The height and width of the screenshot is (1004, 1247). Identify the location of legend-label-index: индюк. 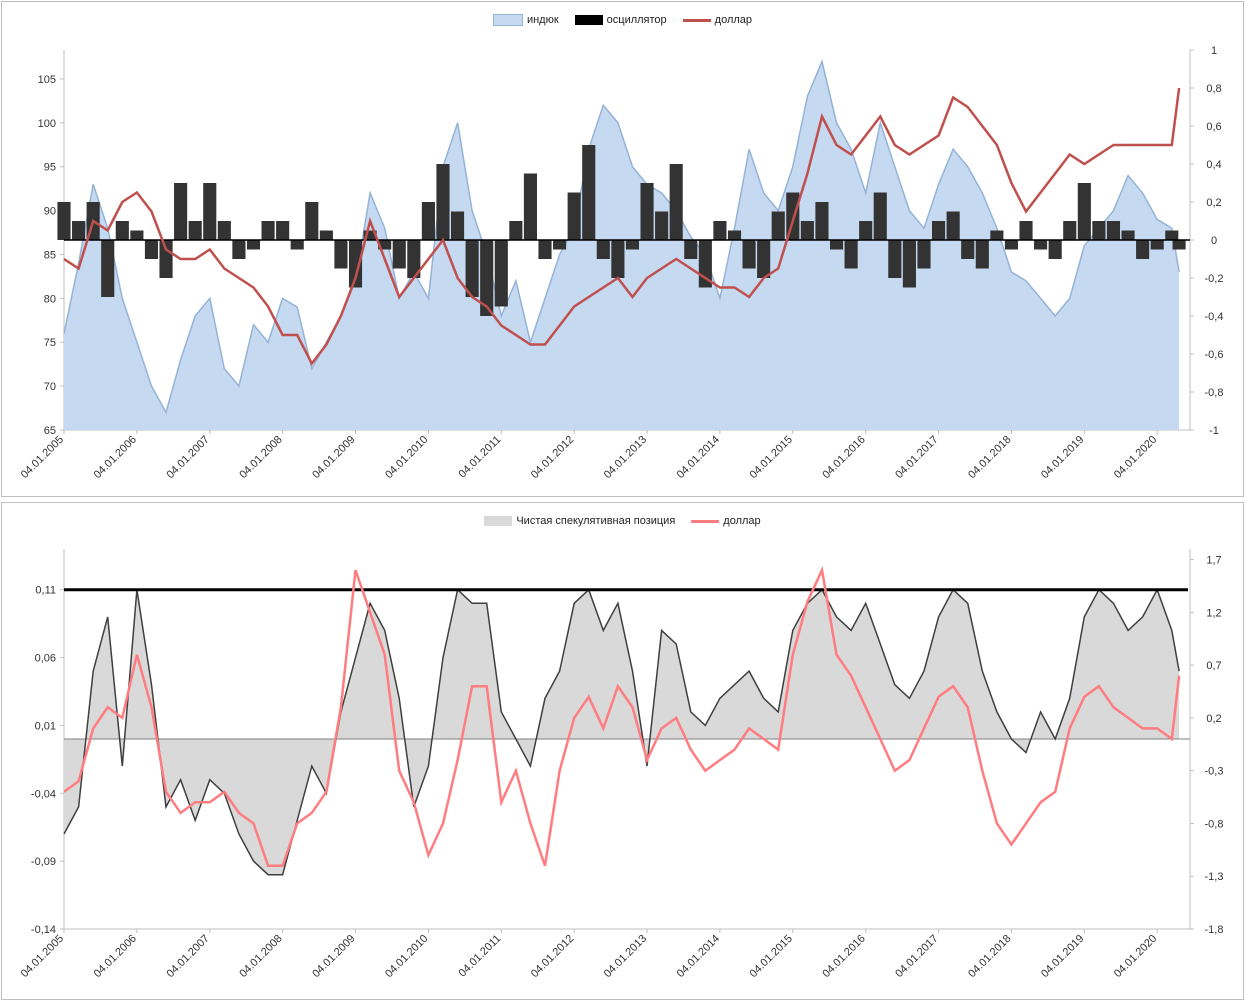
(542, 20).